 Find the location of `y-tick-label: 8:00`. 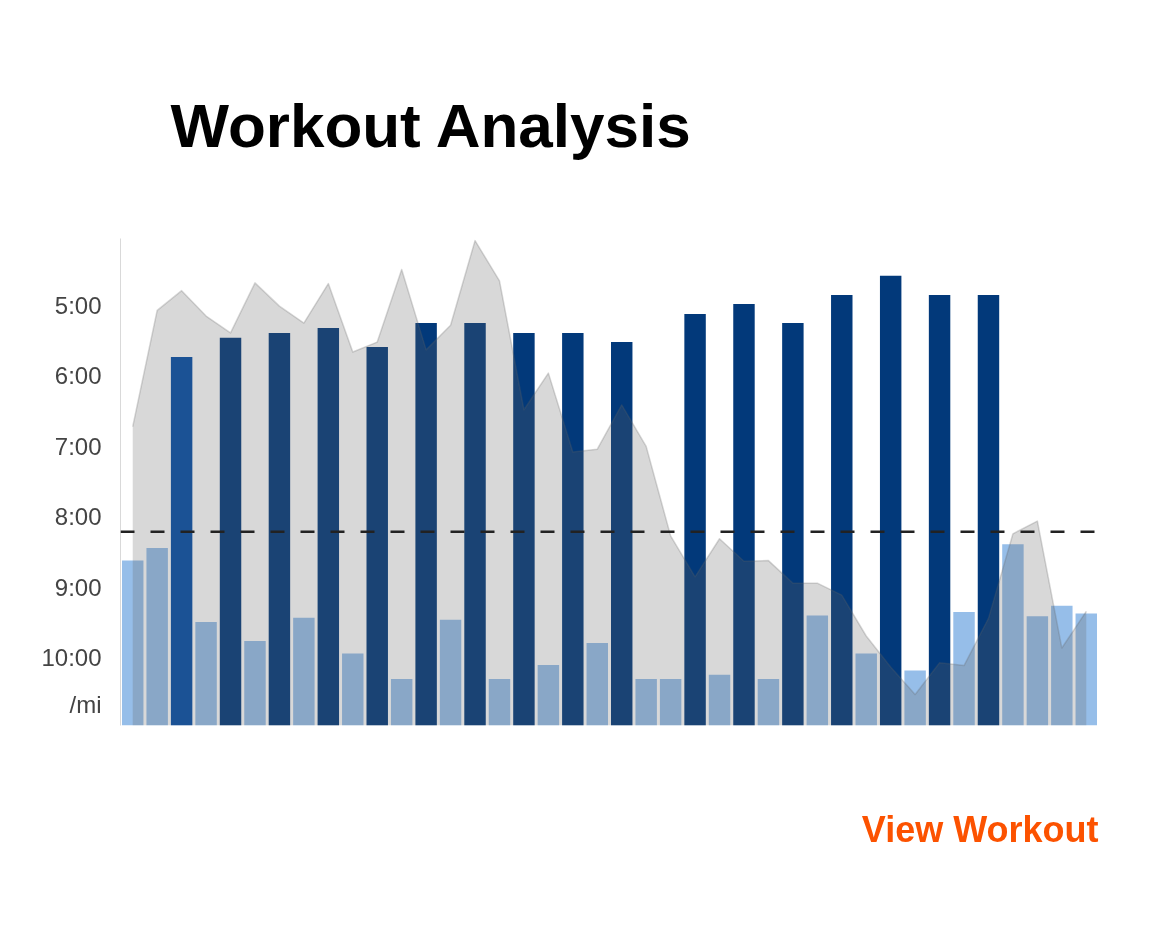

y-tick-label: 8:00 is located at coordinates (78, 517).